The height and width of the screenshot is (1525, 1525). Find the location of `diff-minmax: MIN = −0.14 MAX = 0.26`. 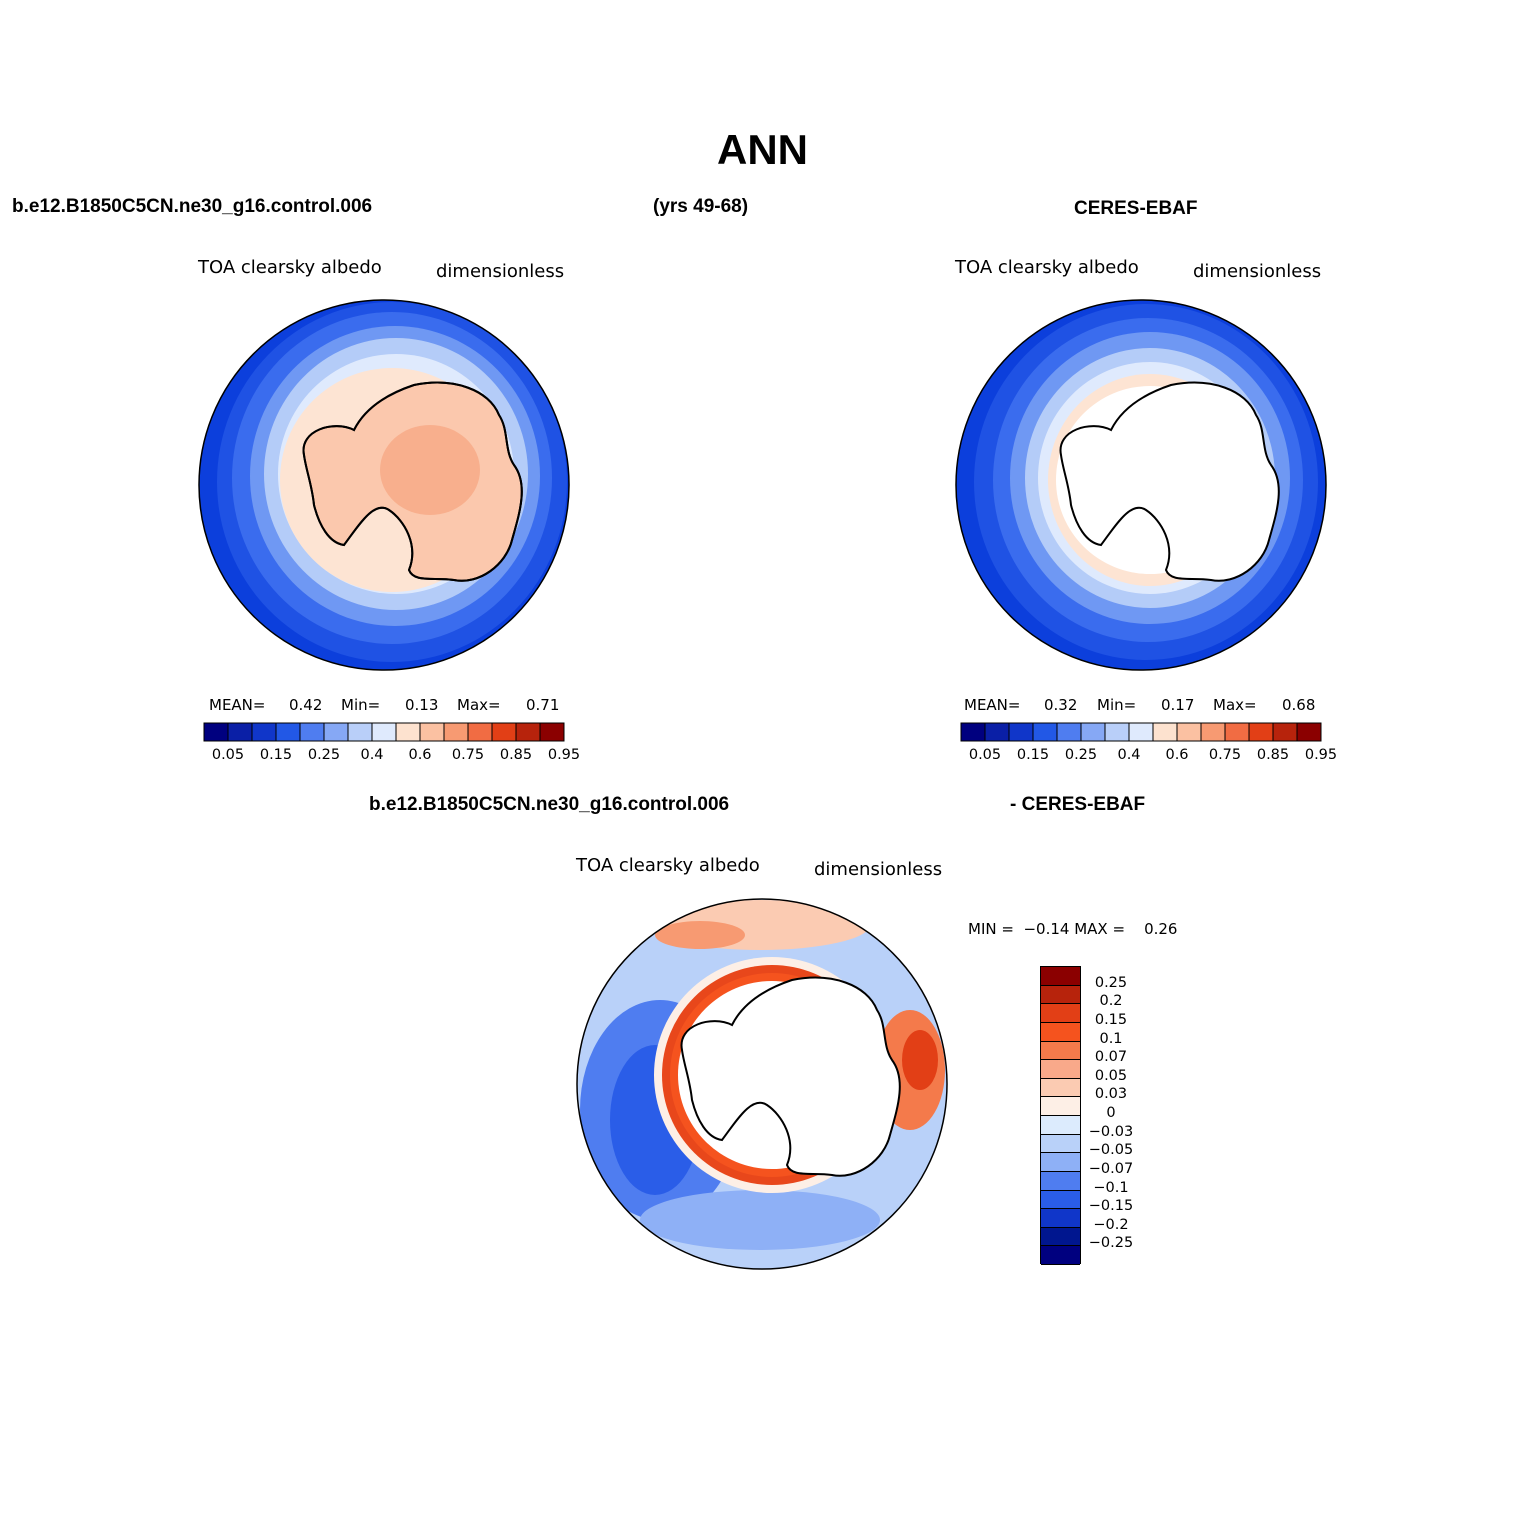

diff-minmax: MIN = −0.14 MAX = 0.26 is located at coordinates (1073, 929).